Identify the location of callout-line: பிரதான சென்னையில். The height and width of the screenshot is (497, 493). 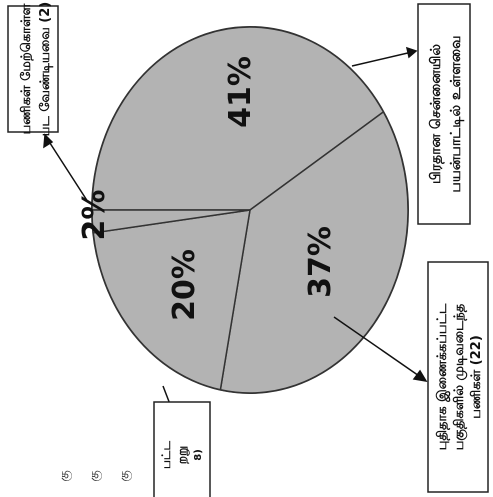
(436, 114).